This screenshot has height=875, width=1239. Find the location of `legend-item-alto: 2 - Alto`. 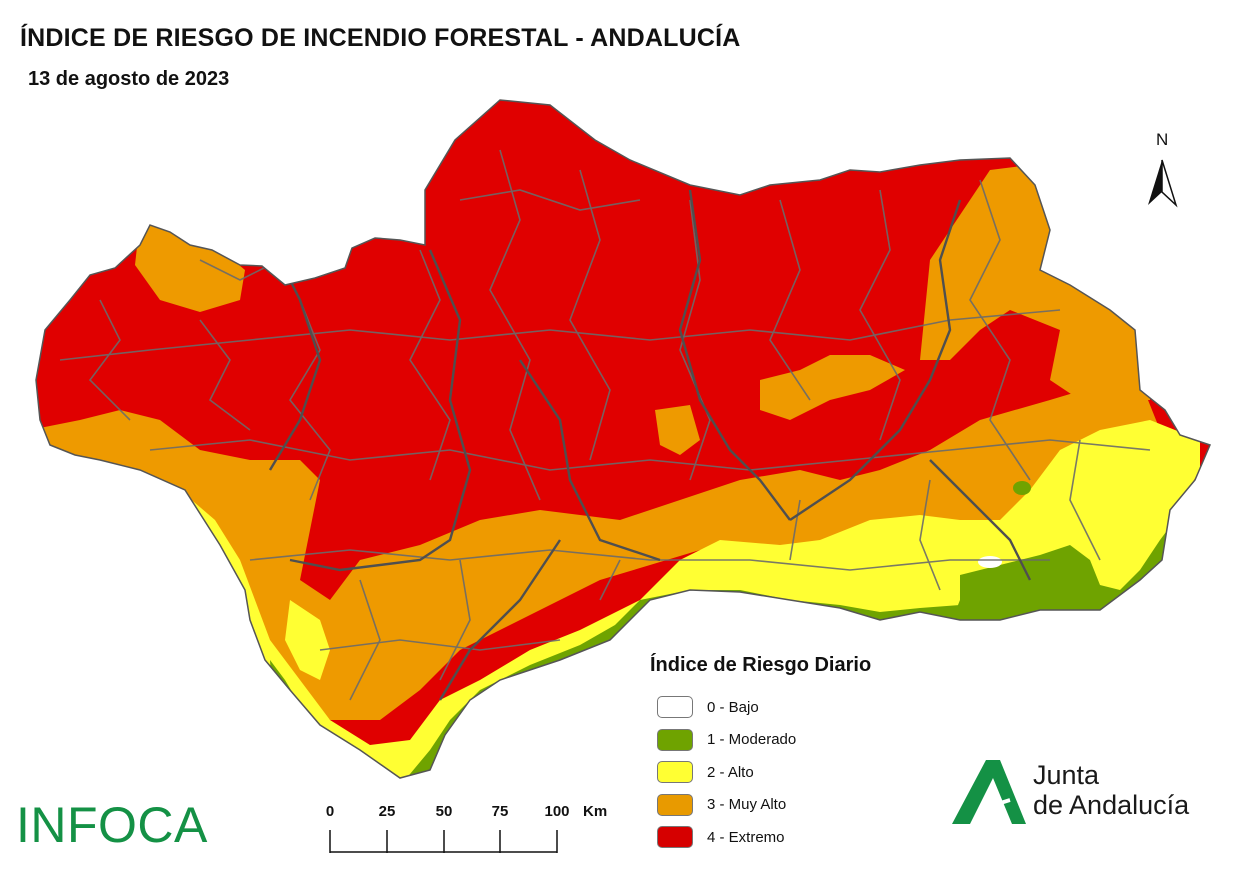

legend-item-alto: 2 - Alto is located at coordinates (760, 772).